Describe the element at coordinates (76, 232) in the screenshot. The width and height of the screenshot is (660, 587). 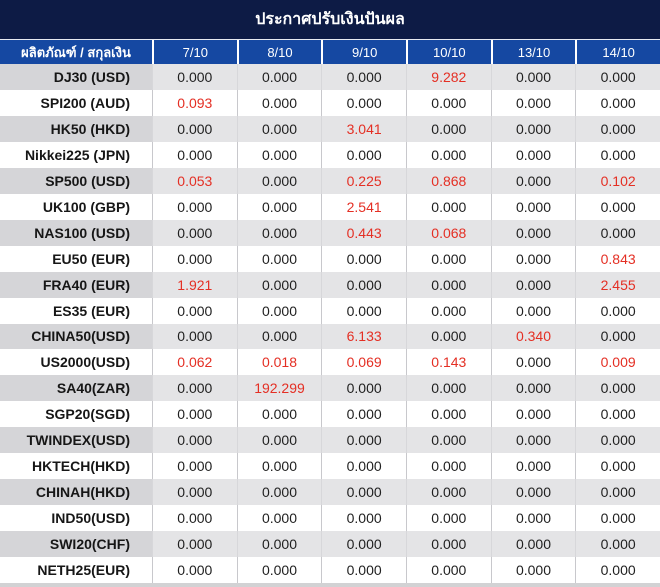
I see `product-name: NAS100 (USD)` at that location.